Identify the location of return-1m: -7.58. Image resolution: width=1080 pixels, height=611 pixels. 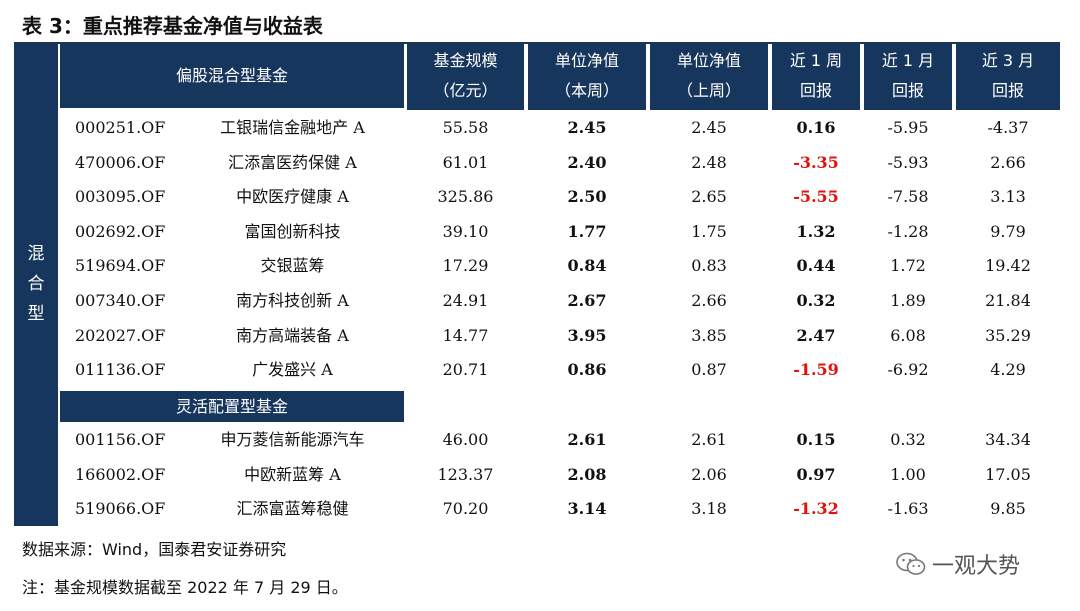
(908, 197).